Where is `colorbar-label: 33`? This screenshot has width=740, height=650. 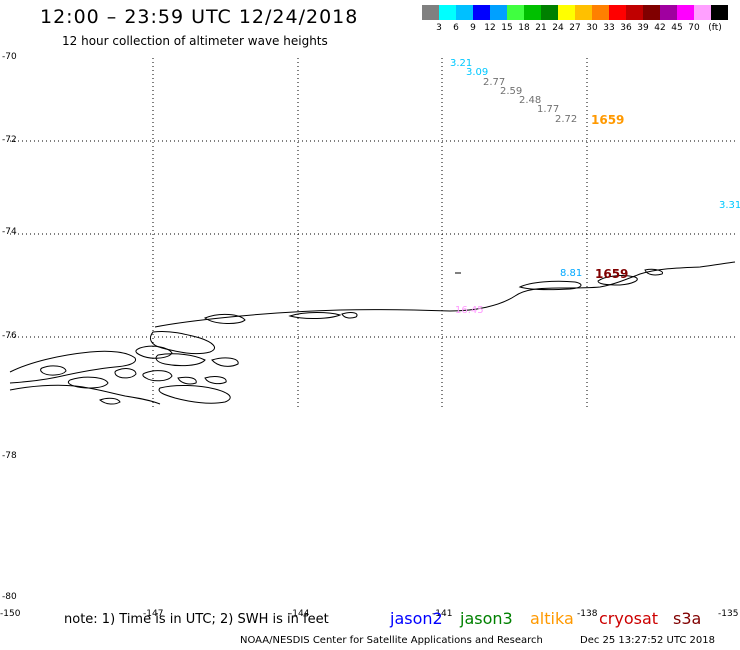 colorbar-label: 33 is located at coordinates (609, 28).